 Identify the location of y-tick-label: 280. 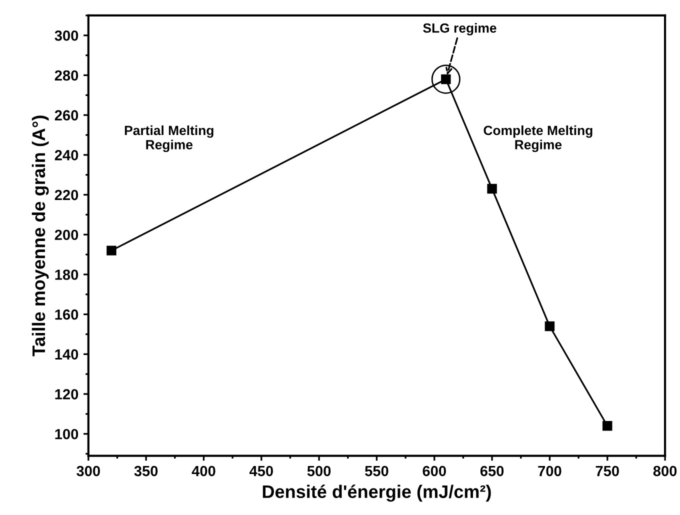
(66, 75).